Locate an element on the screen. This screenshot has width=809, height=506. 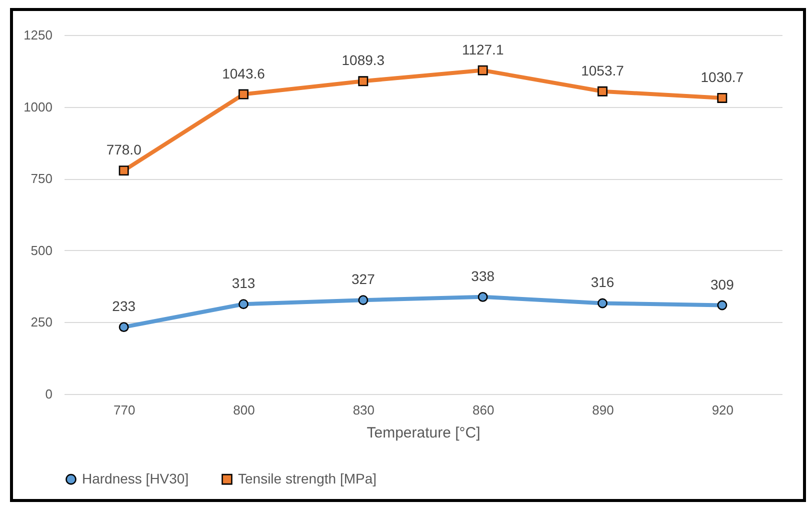
x-axis-title: Temperature [°C] is located at coordinates (423, 433).